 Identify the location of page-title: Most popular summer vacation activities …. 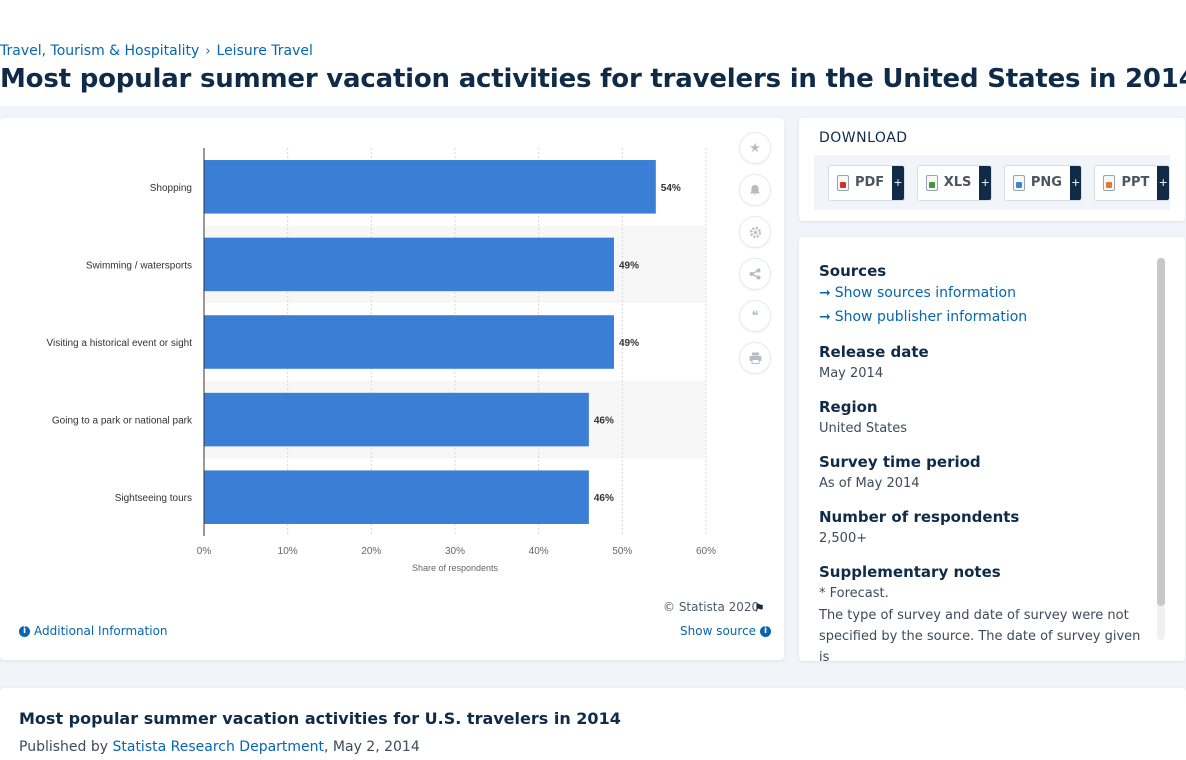
(593, 79).